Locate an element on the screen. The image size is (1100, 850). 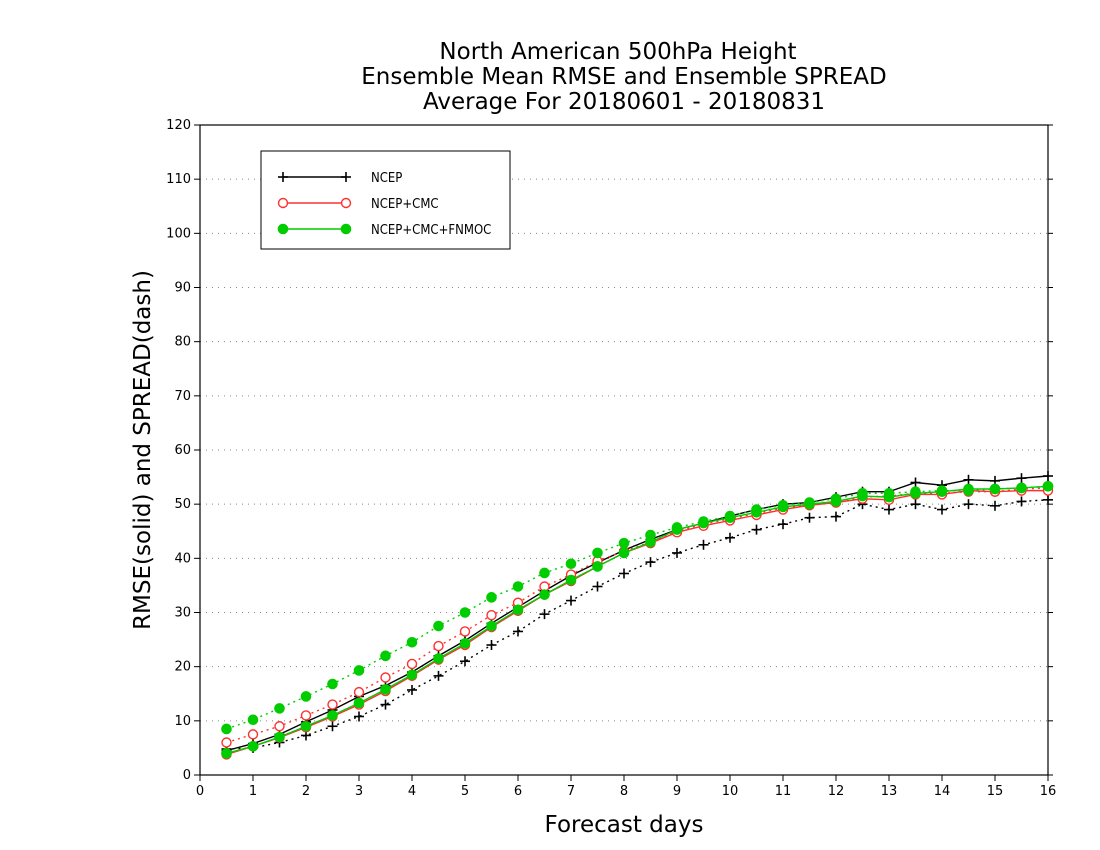
x-tick-label: 14 is located at coordinates (942, 791).